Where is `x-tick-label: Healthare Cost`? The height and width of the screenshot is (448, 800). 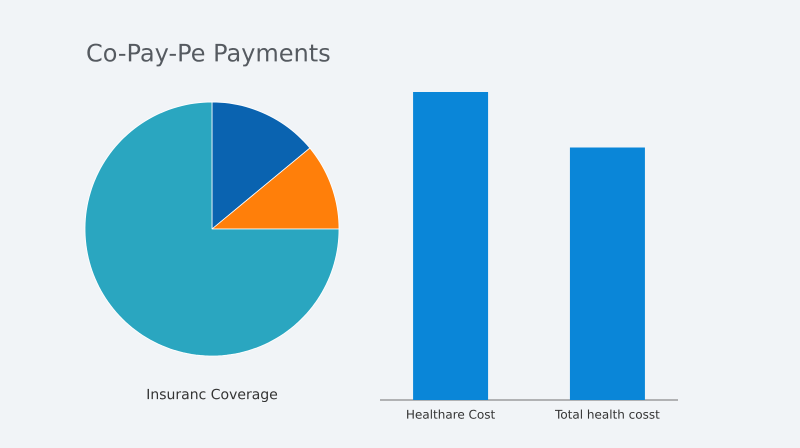
x-tick-label: Healthare Cost is located at coordinates (451, 414).